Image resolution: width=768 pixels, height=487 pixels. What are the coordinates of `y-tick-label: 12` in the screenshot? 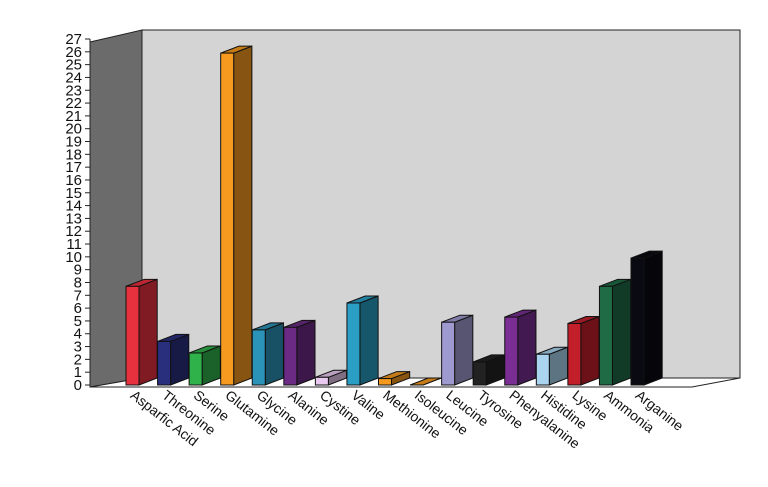 It's located at (73, 231).